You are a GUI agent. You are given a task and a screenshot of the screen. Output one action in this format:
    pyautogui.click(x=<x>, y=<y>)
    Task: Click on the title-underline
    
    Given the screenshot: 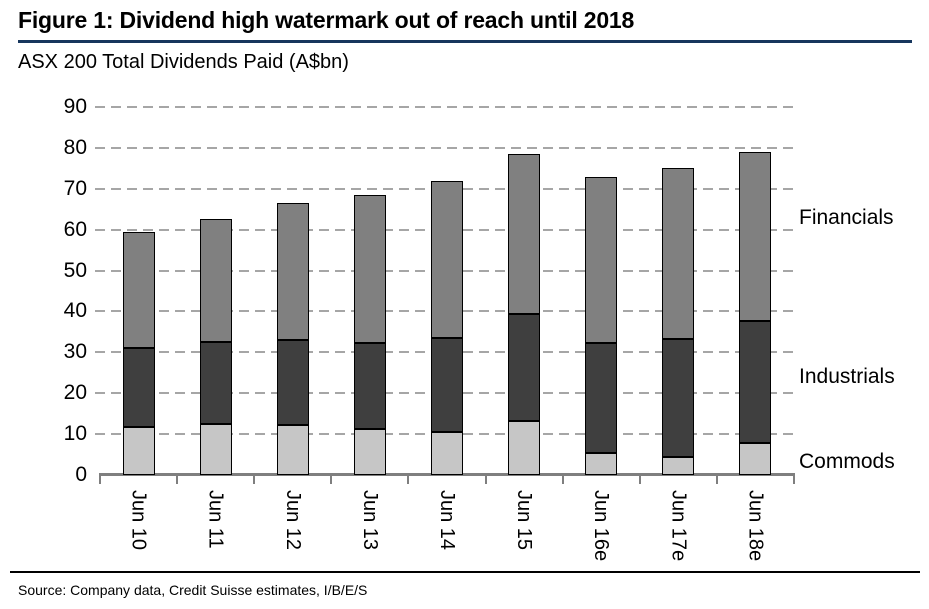 What is the action you would take?
    pyautogui.click(x=465, y=41)
    